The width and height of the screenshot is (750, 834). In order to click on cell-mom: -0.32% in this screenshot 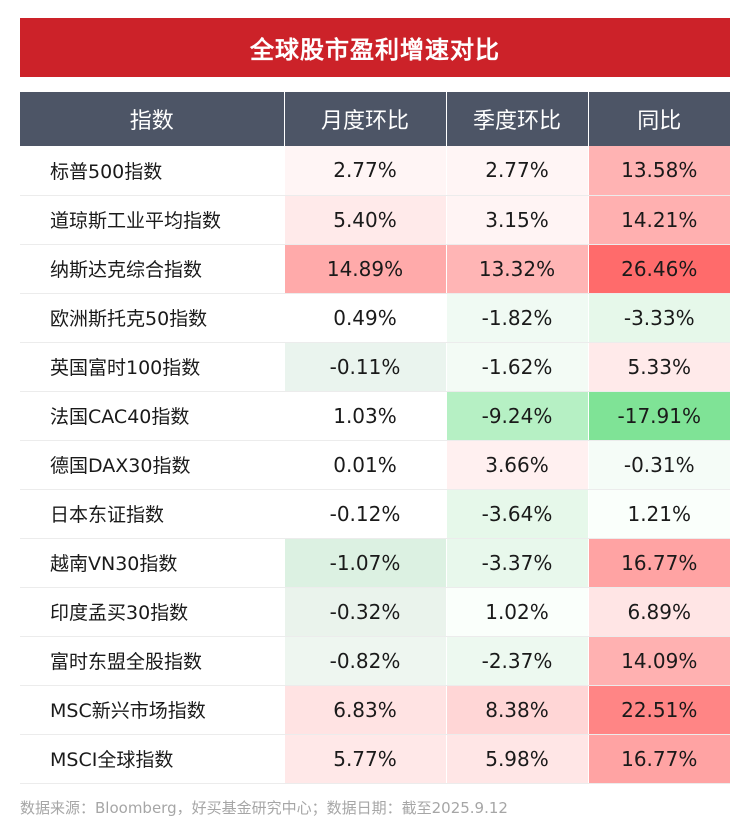, I will do `click(364, 612)`.